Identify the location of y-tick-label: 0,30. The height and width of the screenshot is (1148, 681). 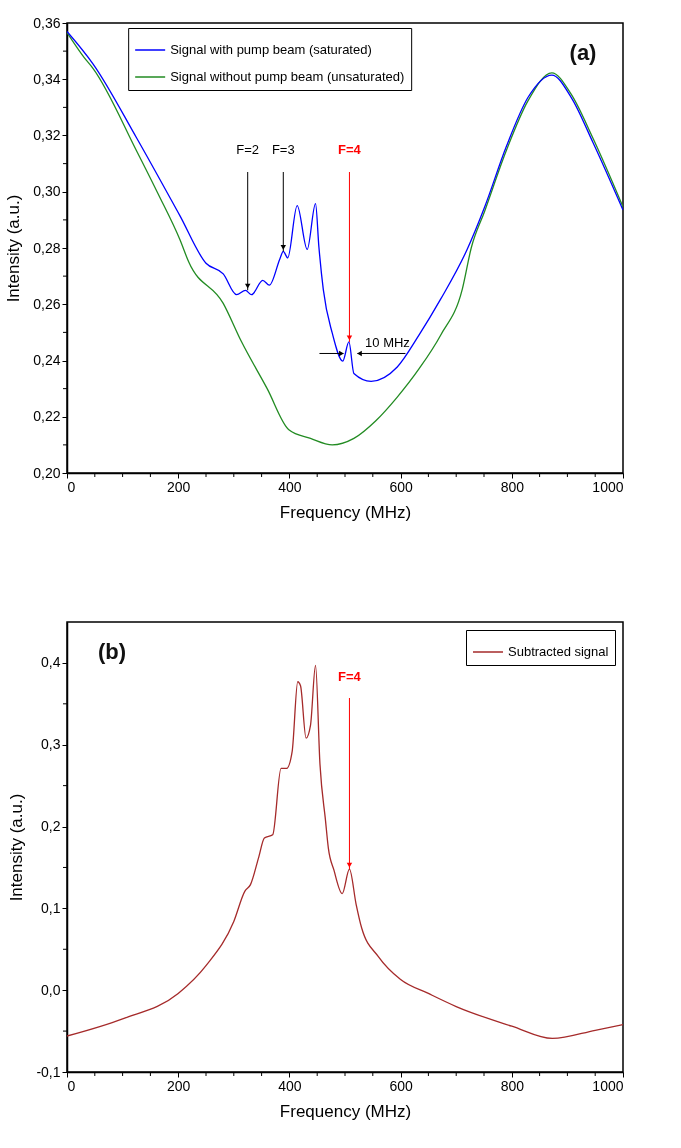
(47, 191).